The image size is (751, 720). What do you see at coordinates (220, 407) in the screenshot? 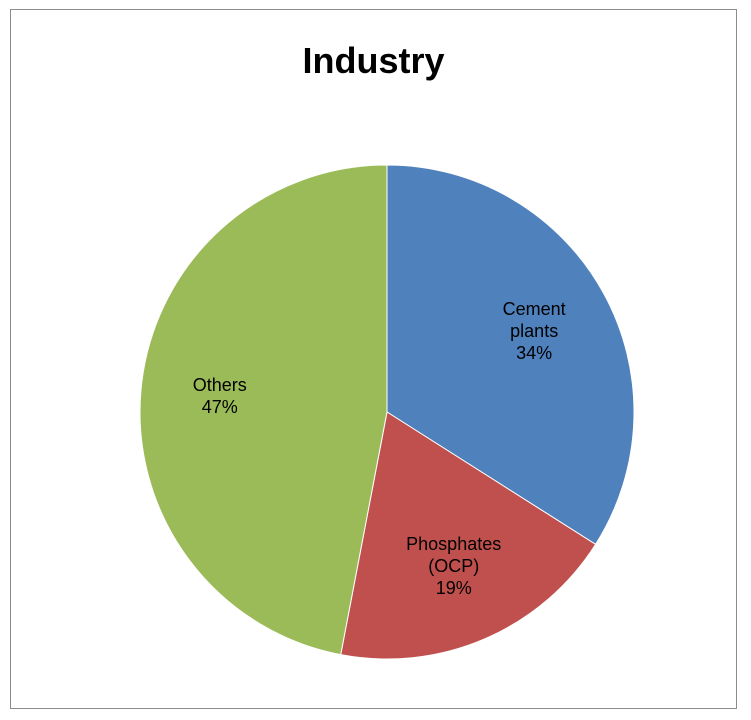
I see `pie-slice-percent: 47%` at bounding box center [220, 407].